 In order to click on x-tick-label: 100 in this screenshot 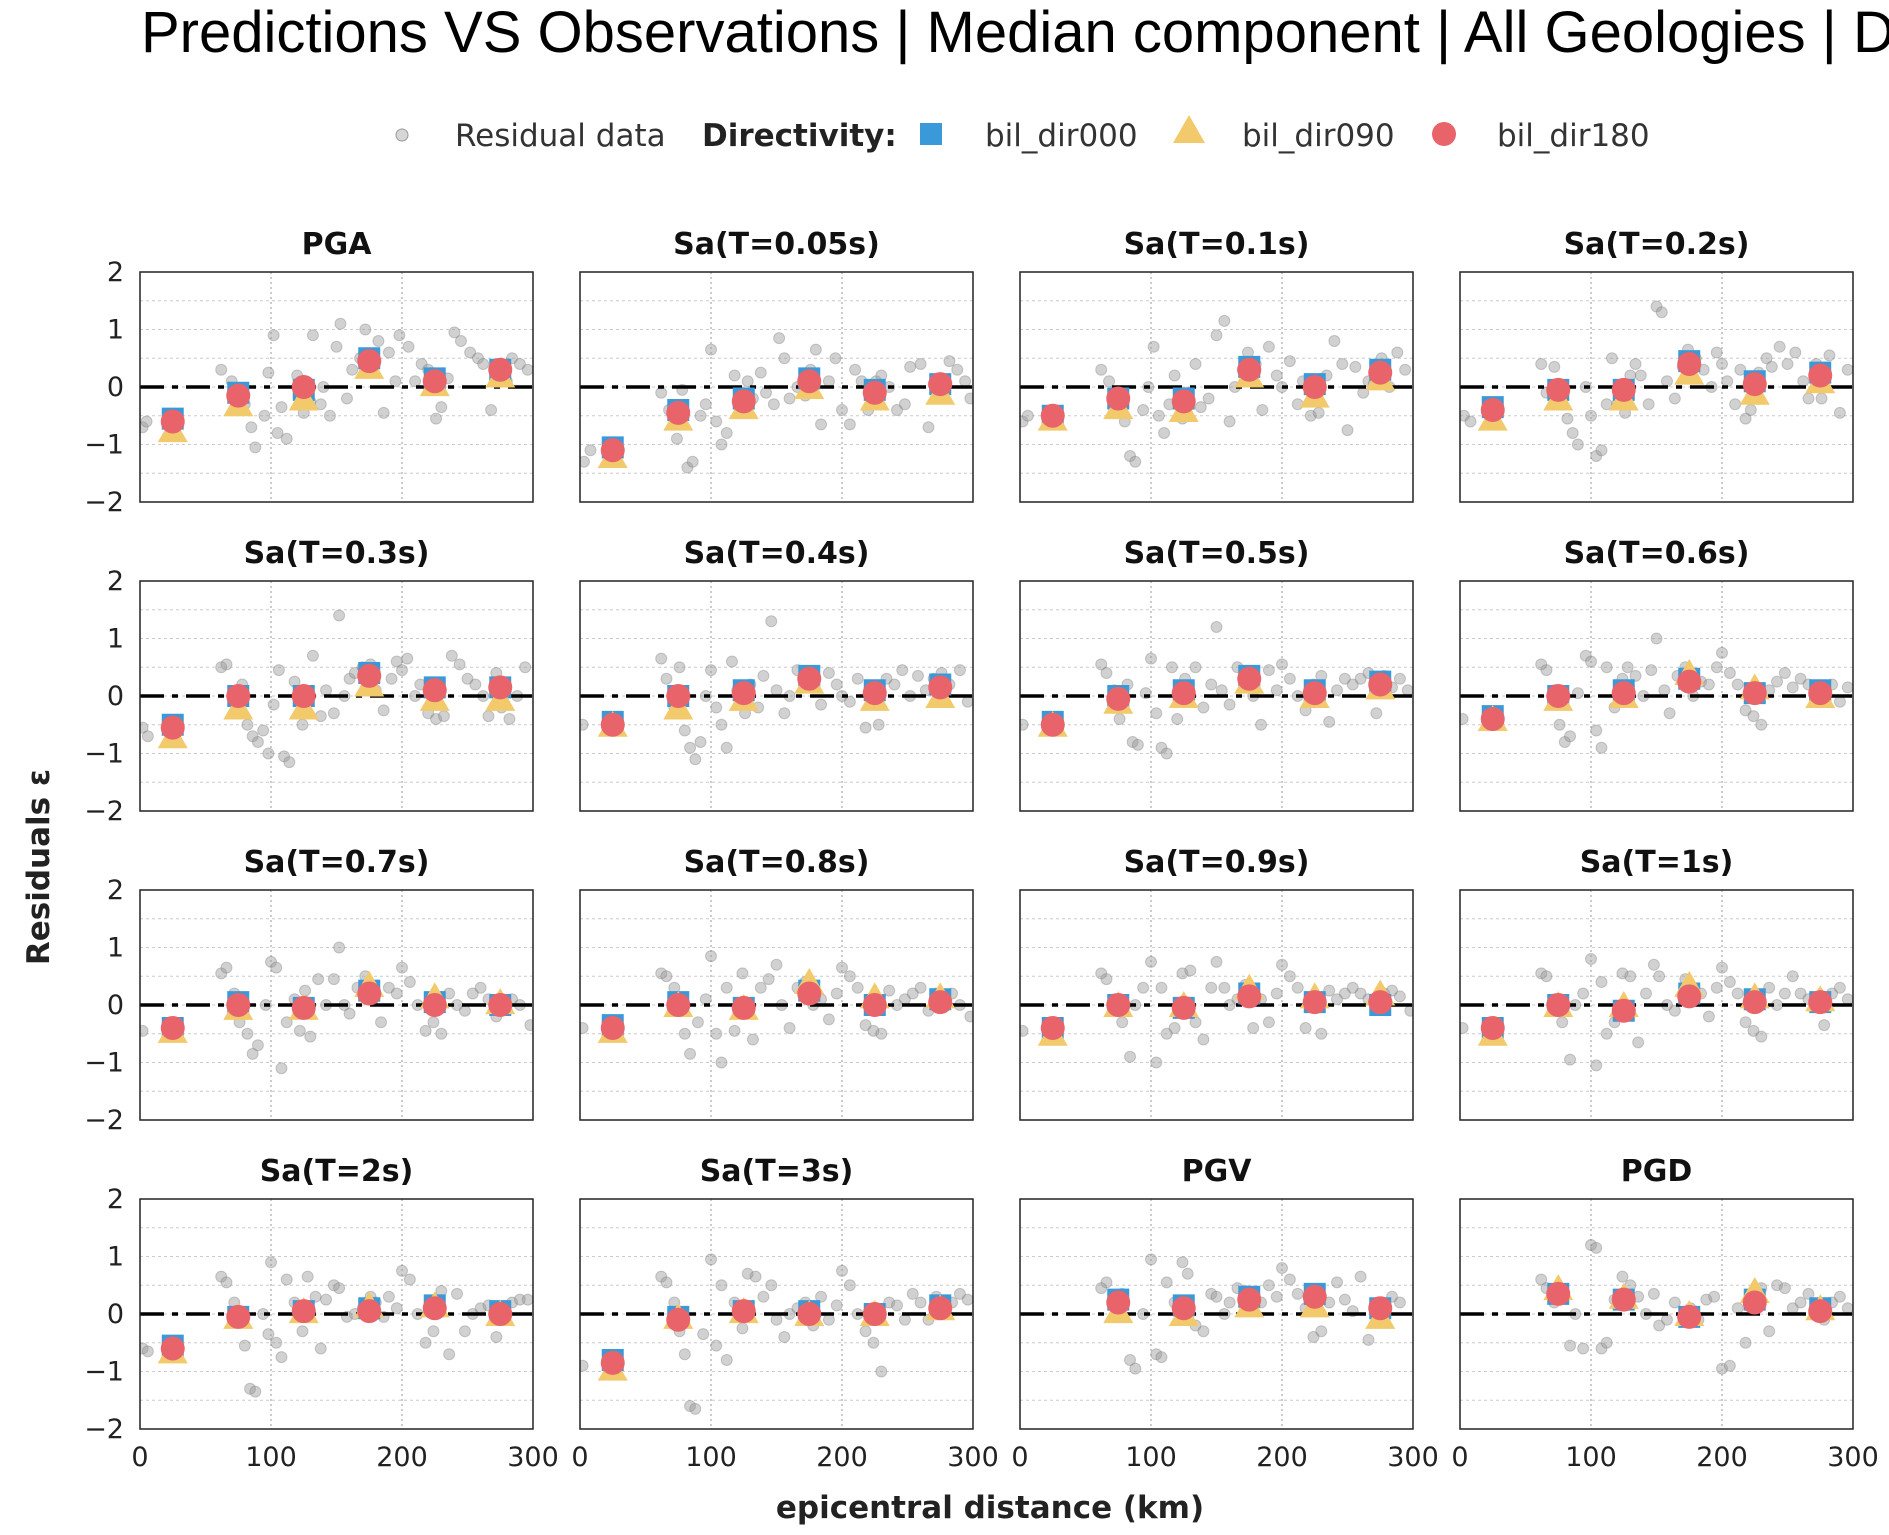, I will do `click(271, 1457)`.